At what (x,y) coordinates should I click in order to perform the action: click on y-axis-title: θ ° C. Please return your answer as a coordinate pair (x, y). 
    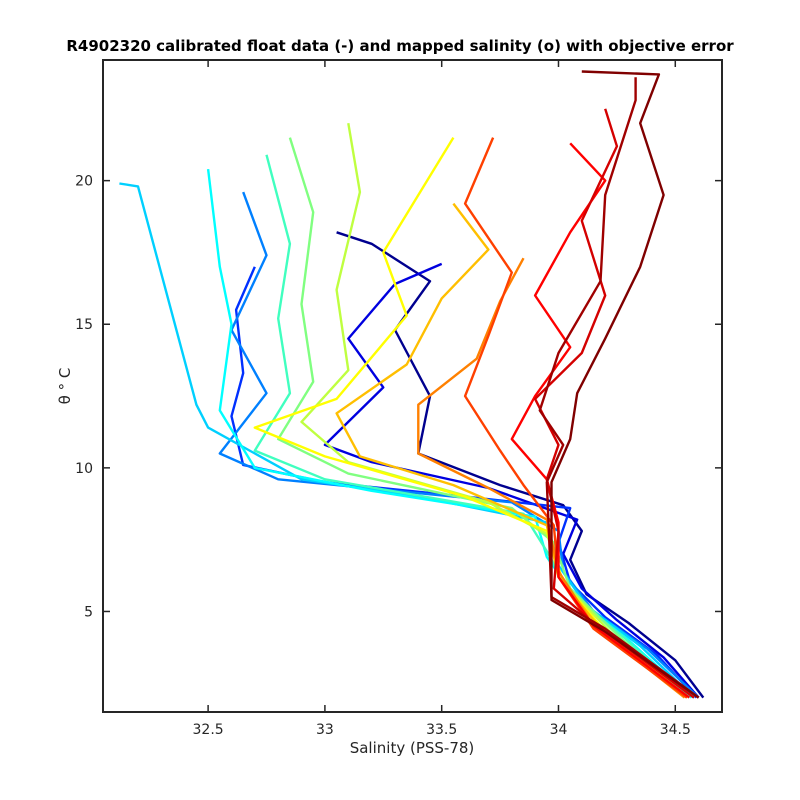
    Looking at the image, I should click on (65, 386).